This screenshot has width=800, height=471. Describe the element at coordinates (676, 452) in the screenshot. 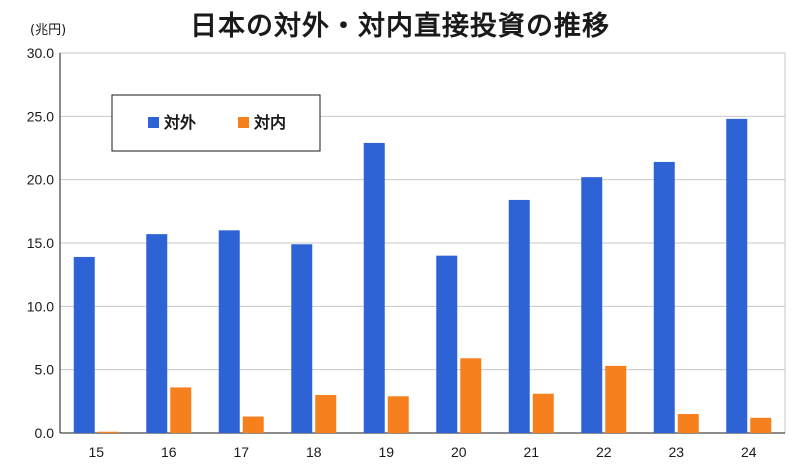

I see `x-tick-label: 23` at that location.